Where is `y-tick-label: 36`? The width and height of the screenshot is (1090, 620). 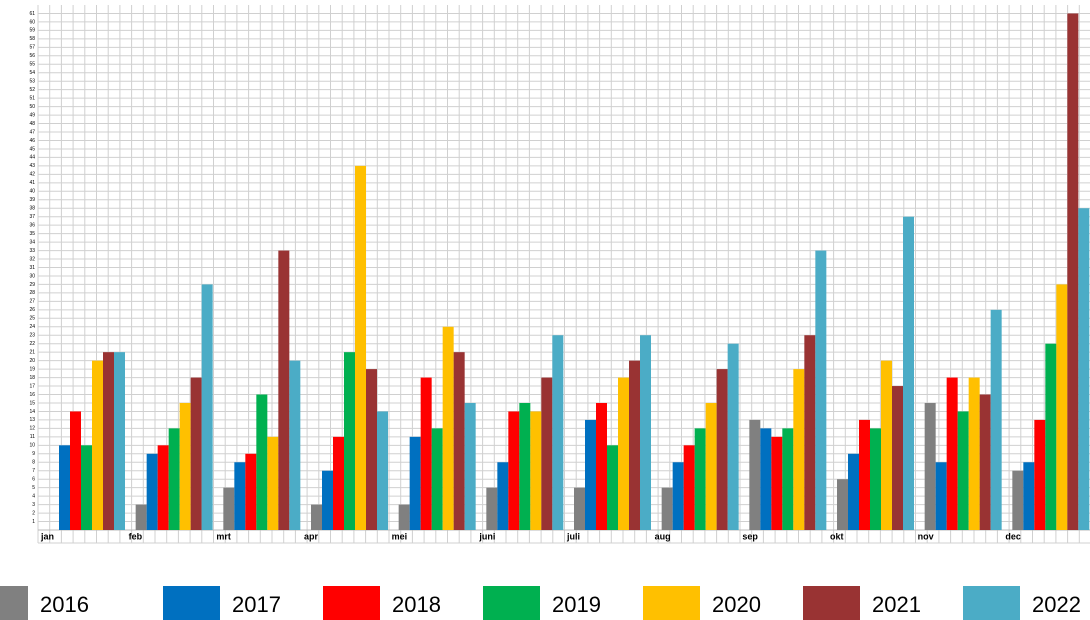
y-tick-label: 36 is located at coordinates (32, 225).